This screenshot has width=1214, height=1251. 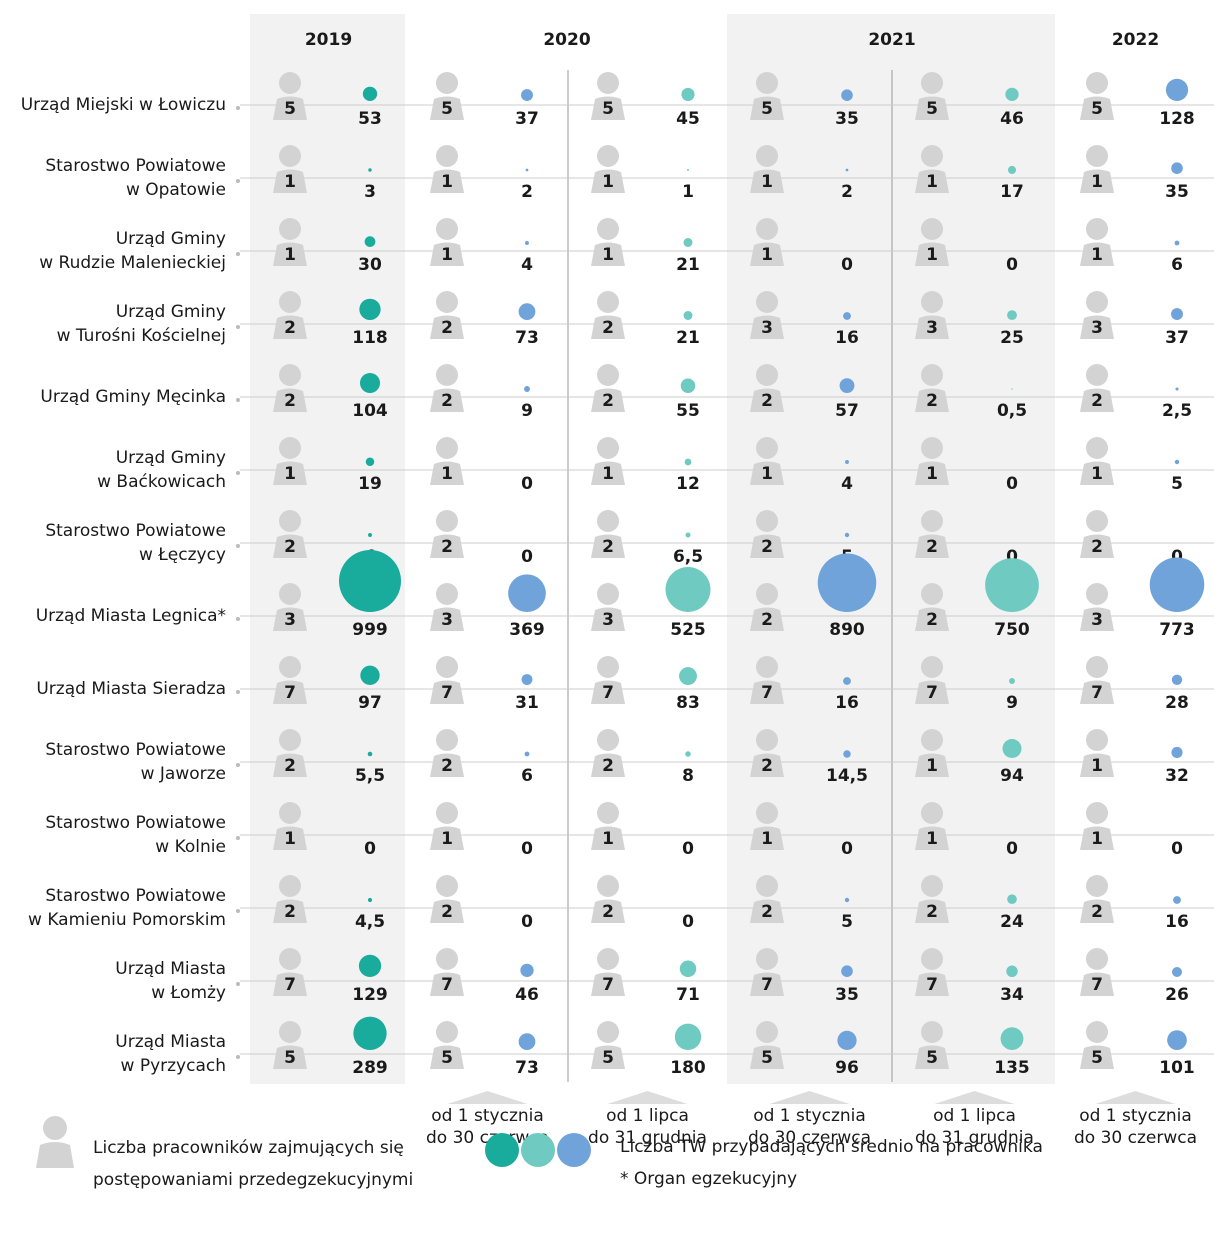 I want to click on legend-person-body, so click(x=55, y=1155).